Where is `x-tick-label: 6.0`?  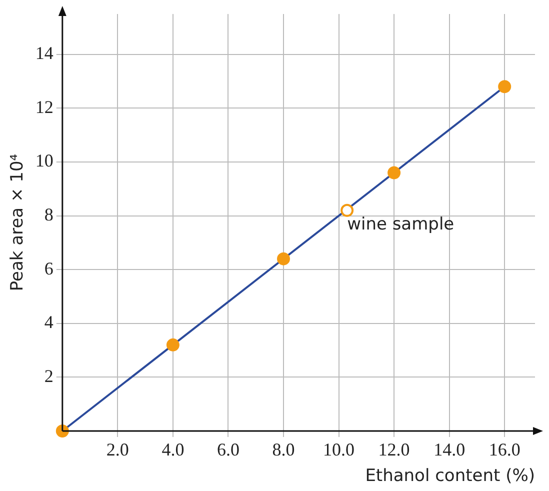 x-tick-label: 6.0 is located at coordinates (228, 450).